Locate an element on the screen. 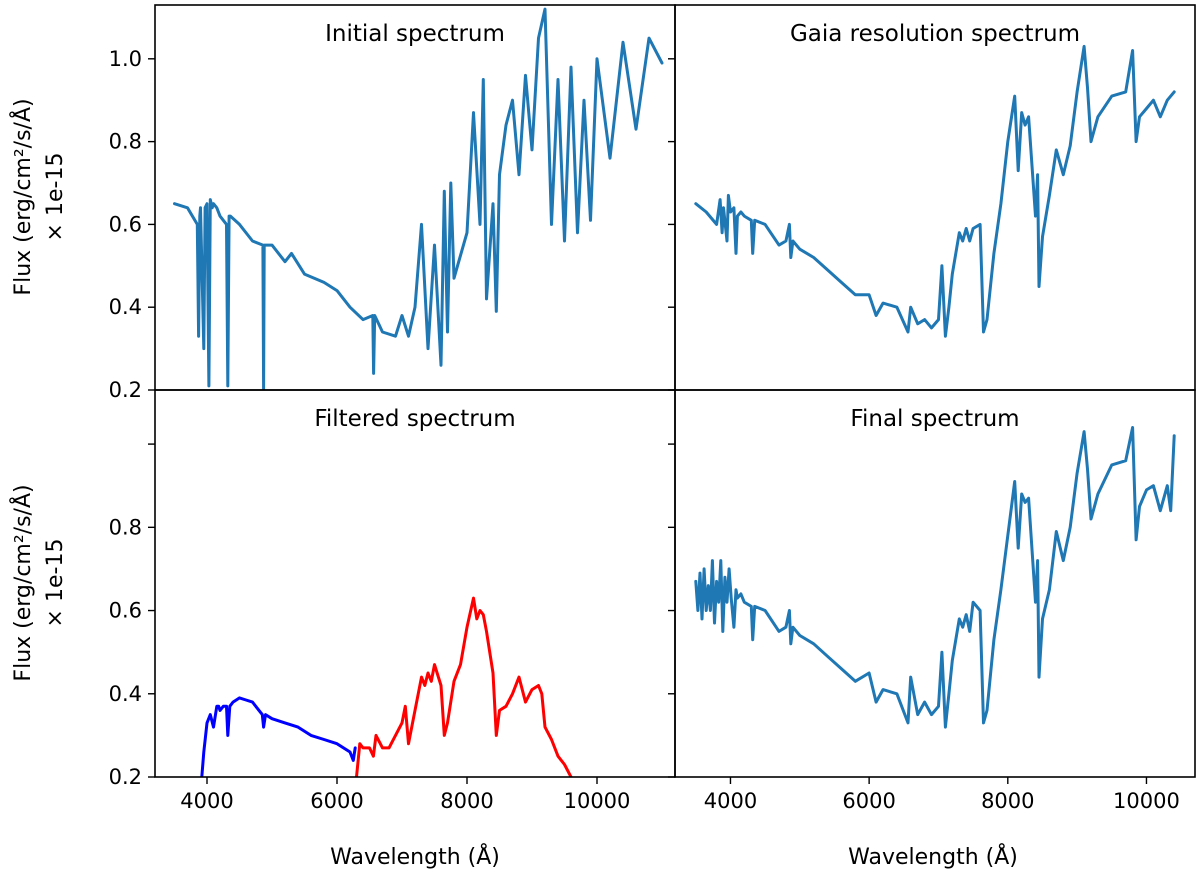 The image size is (1200, 877). xtick-label-4-3: 10000 is located at coordinates (1146, 801).